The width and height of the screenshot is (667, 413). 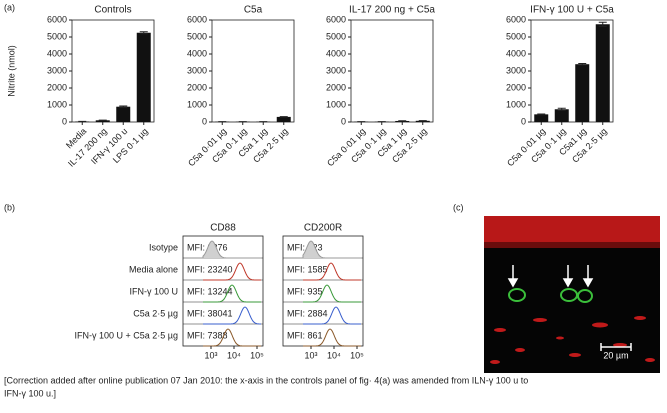 What do you see at coordinates (253, 10) in the screenshot?
I see `chart-title: C5a` at bounding box center [253, 10].